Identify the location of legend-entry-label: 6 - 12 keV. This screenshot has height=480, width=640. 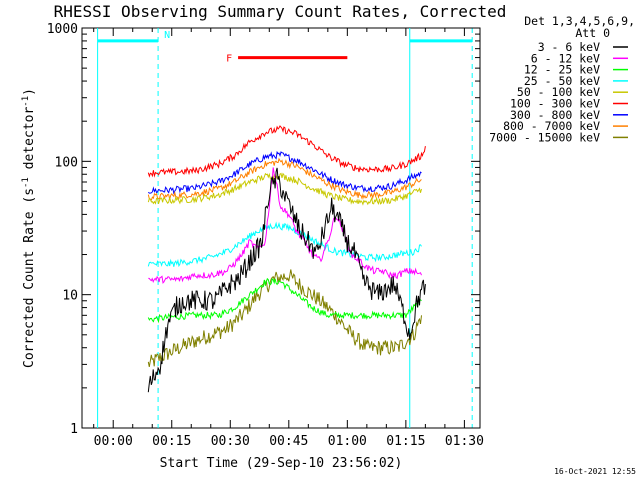
(565, 58).